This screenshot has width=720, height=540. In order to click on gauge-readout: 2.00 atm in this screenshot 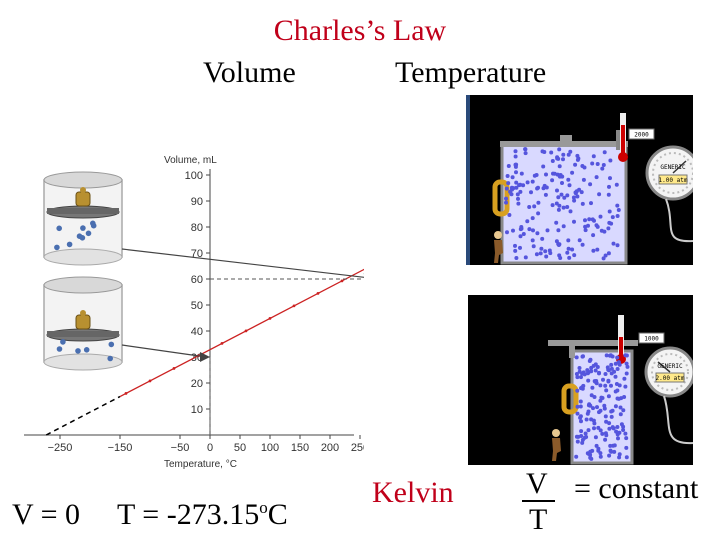, I will do `click(670, 378)`.